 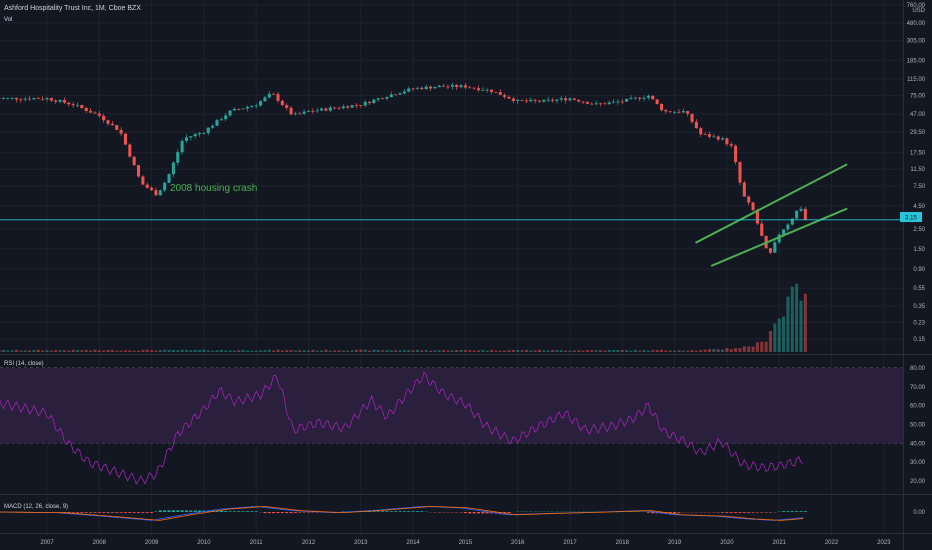 What do you see at coordinates (451, 406) in the screenshot?
I see `rsi-band` at bounding box center [451, 406].